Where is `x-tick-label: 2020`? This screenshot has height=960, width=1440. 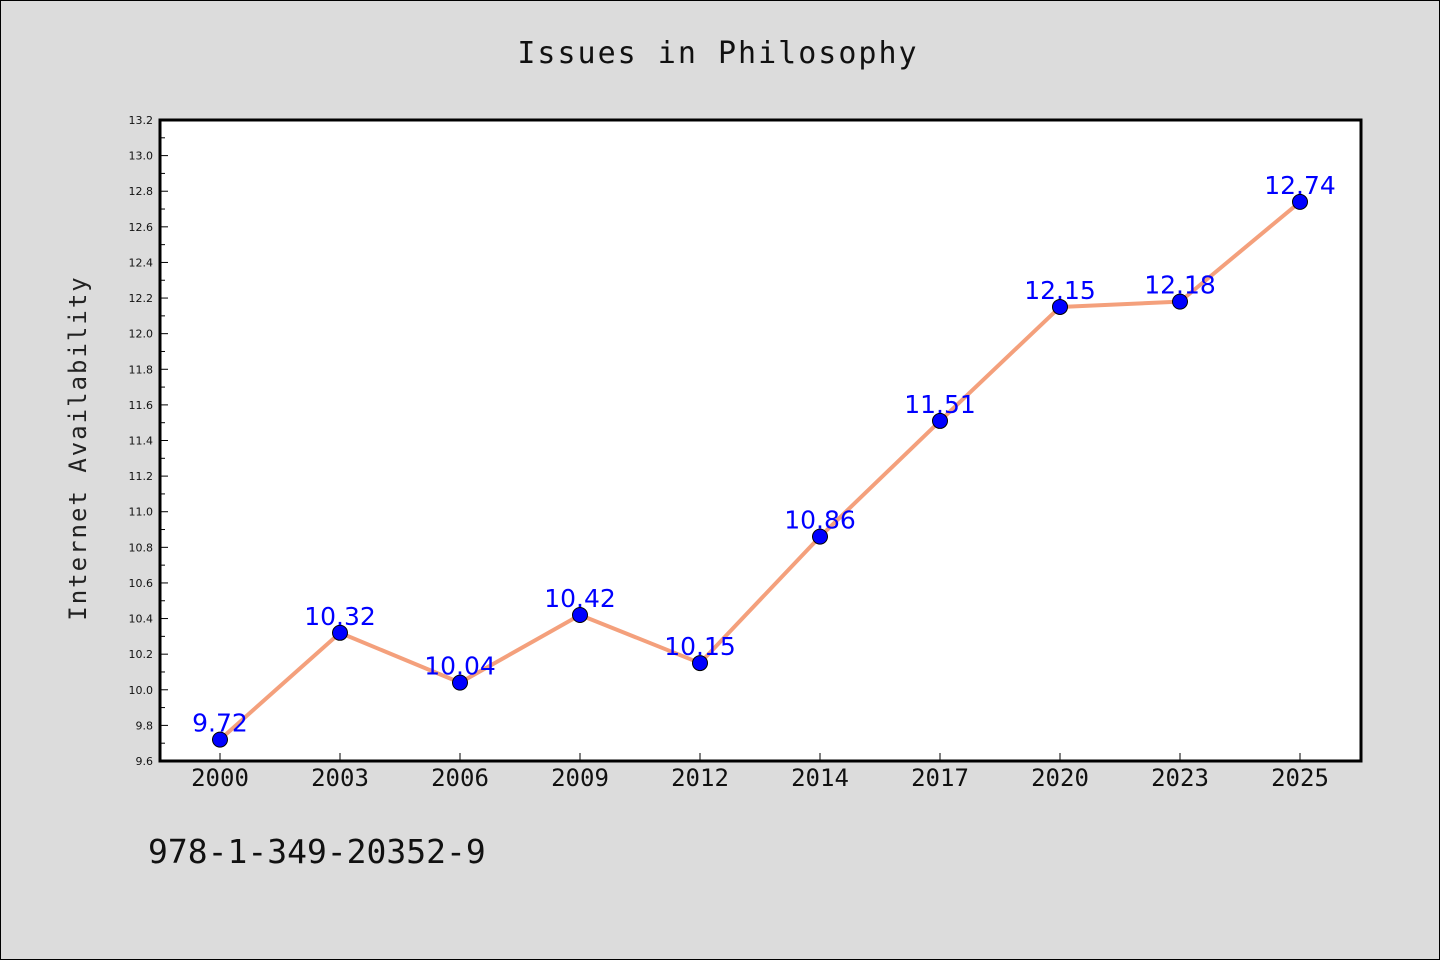 x-tick-label: 2020 is located at coordinates (1060, 778).